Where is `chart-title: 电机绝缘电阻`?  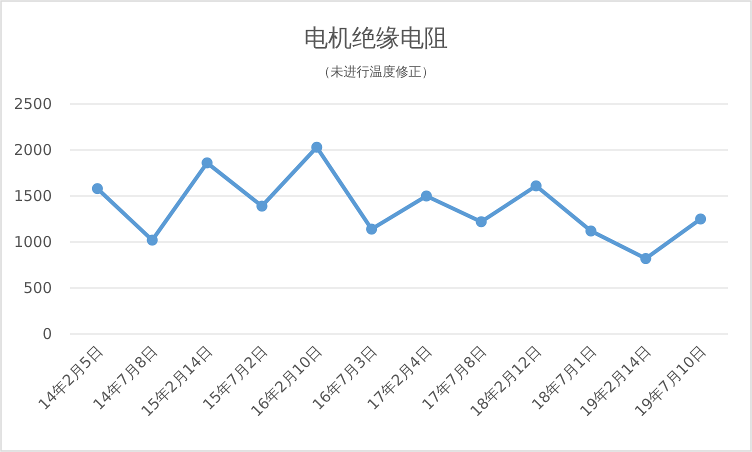
chart-title: 电机绝缘电阻 is located at coordinates (376, 38).